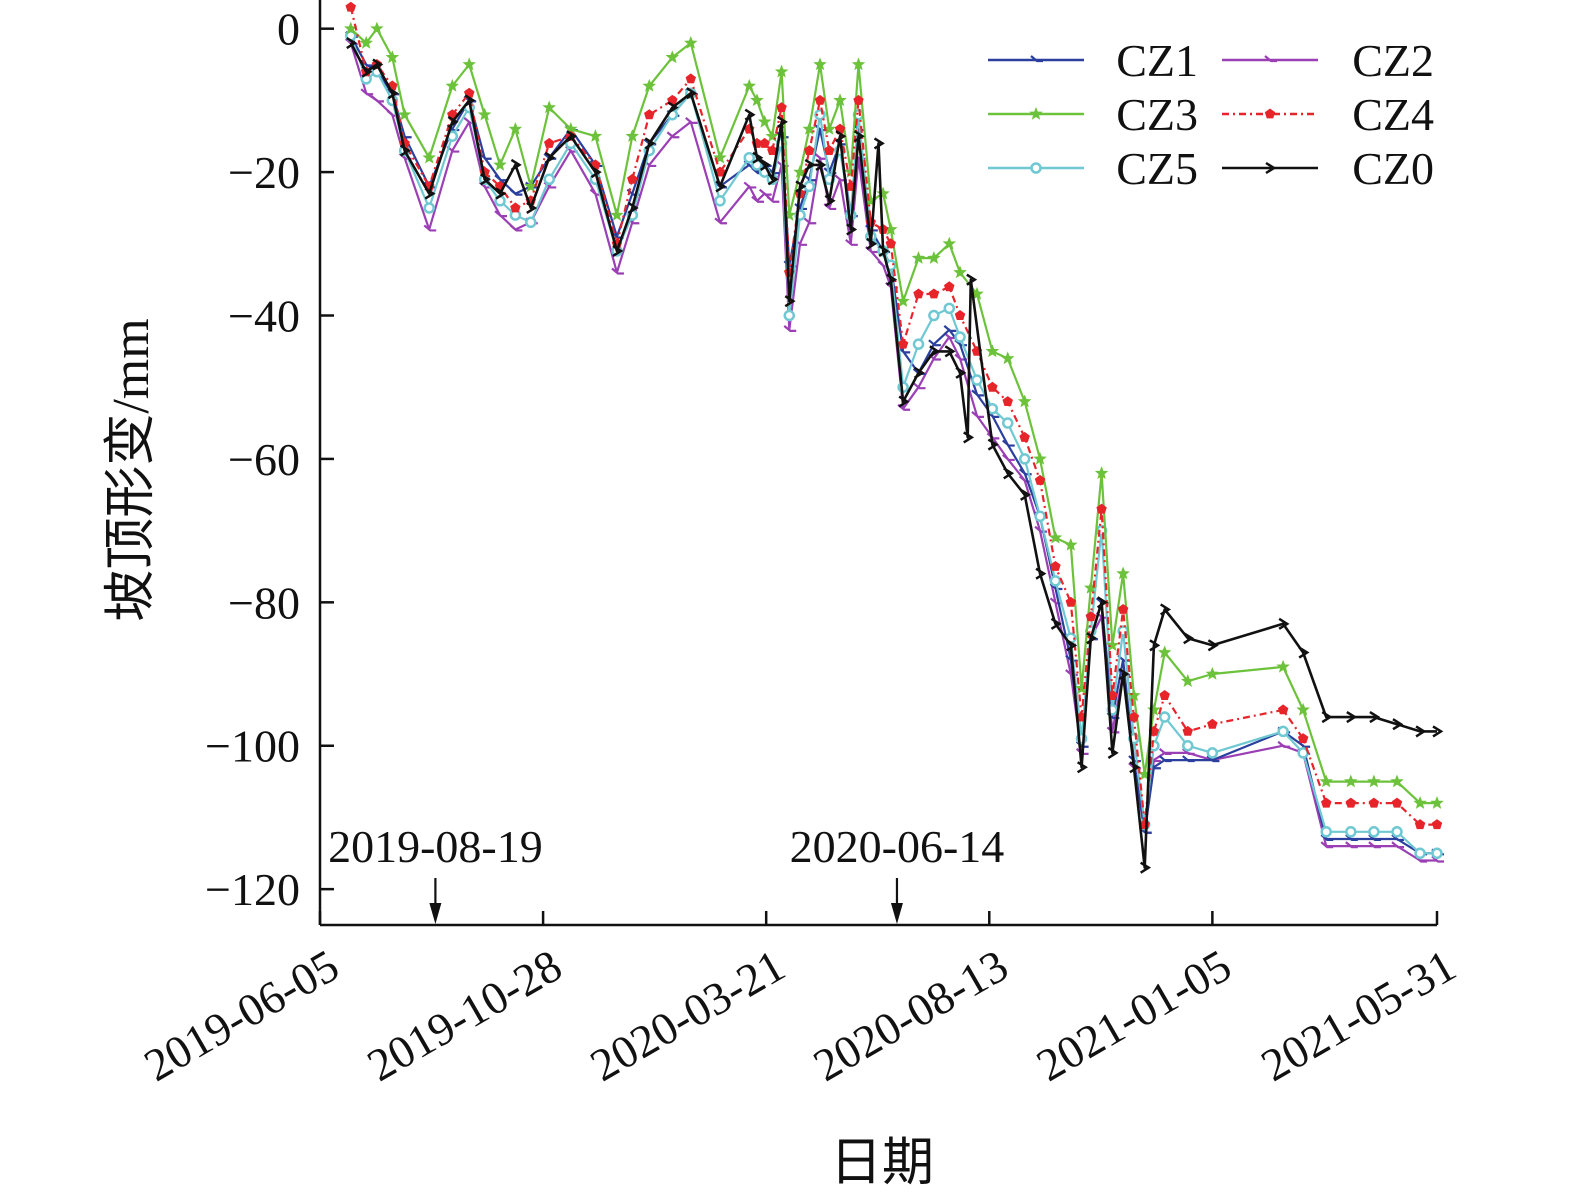  I want to click on annotation-arrowhead, so click(896, 913).